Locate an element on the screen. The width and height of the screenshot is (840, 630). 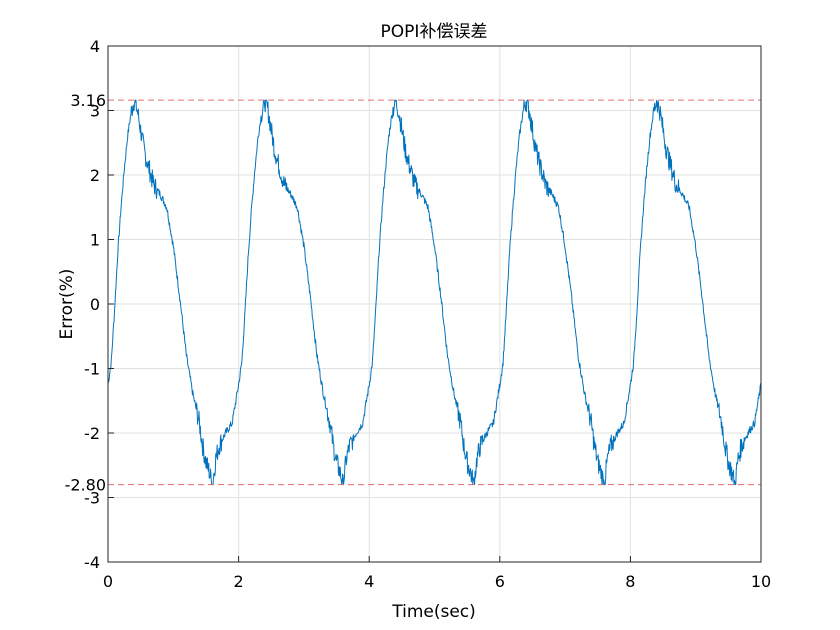
y-tick-label: 3 is located at coordinates (95, 111).